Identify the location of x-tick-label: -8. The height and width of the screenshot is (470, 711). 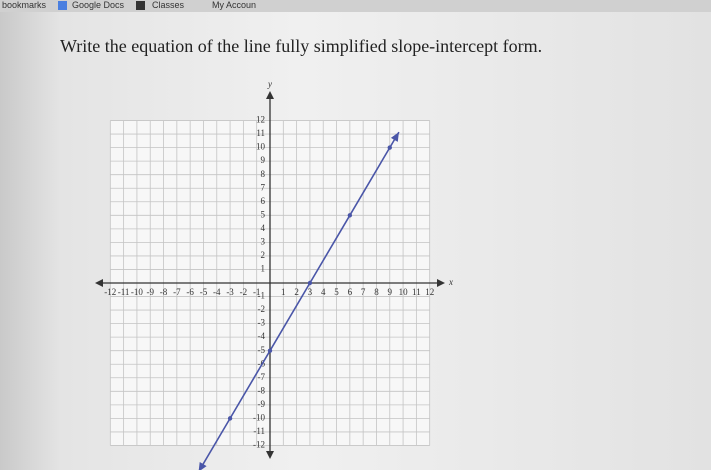
(164, 292).